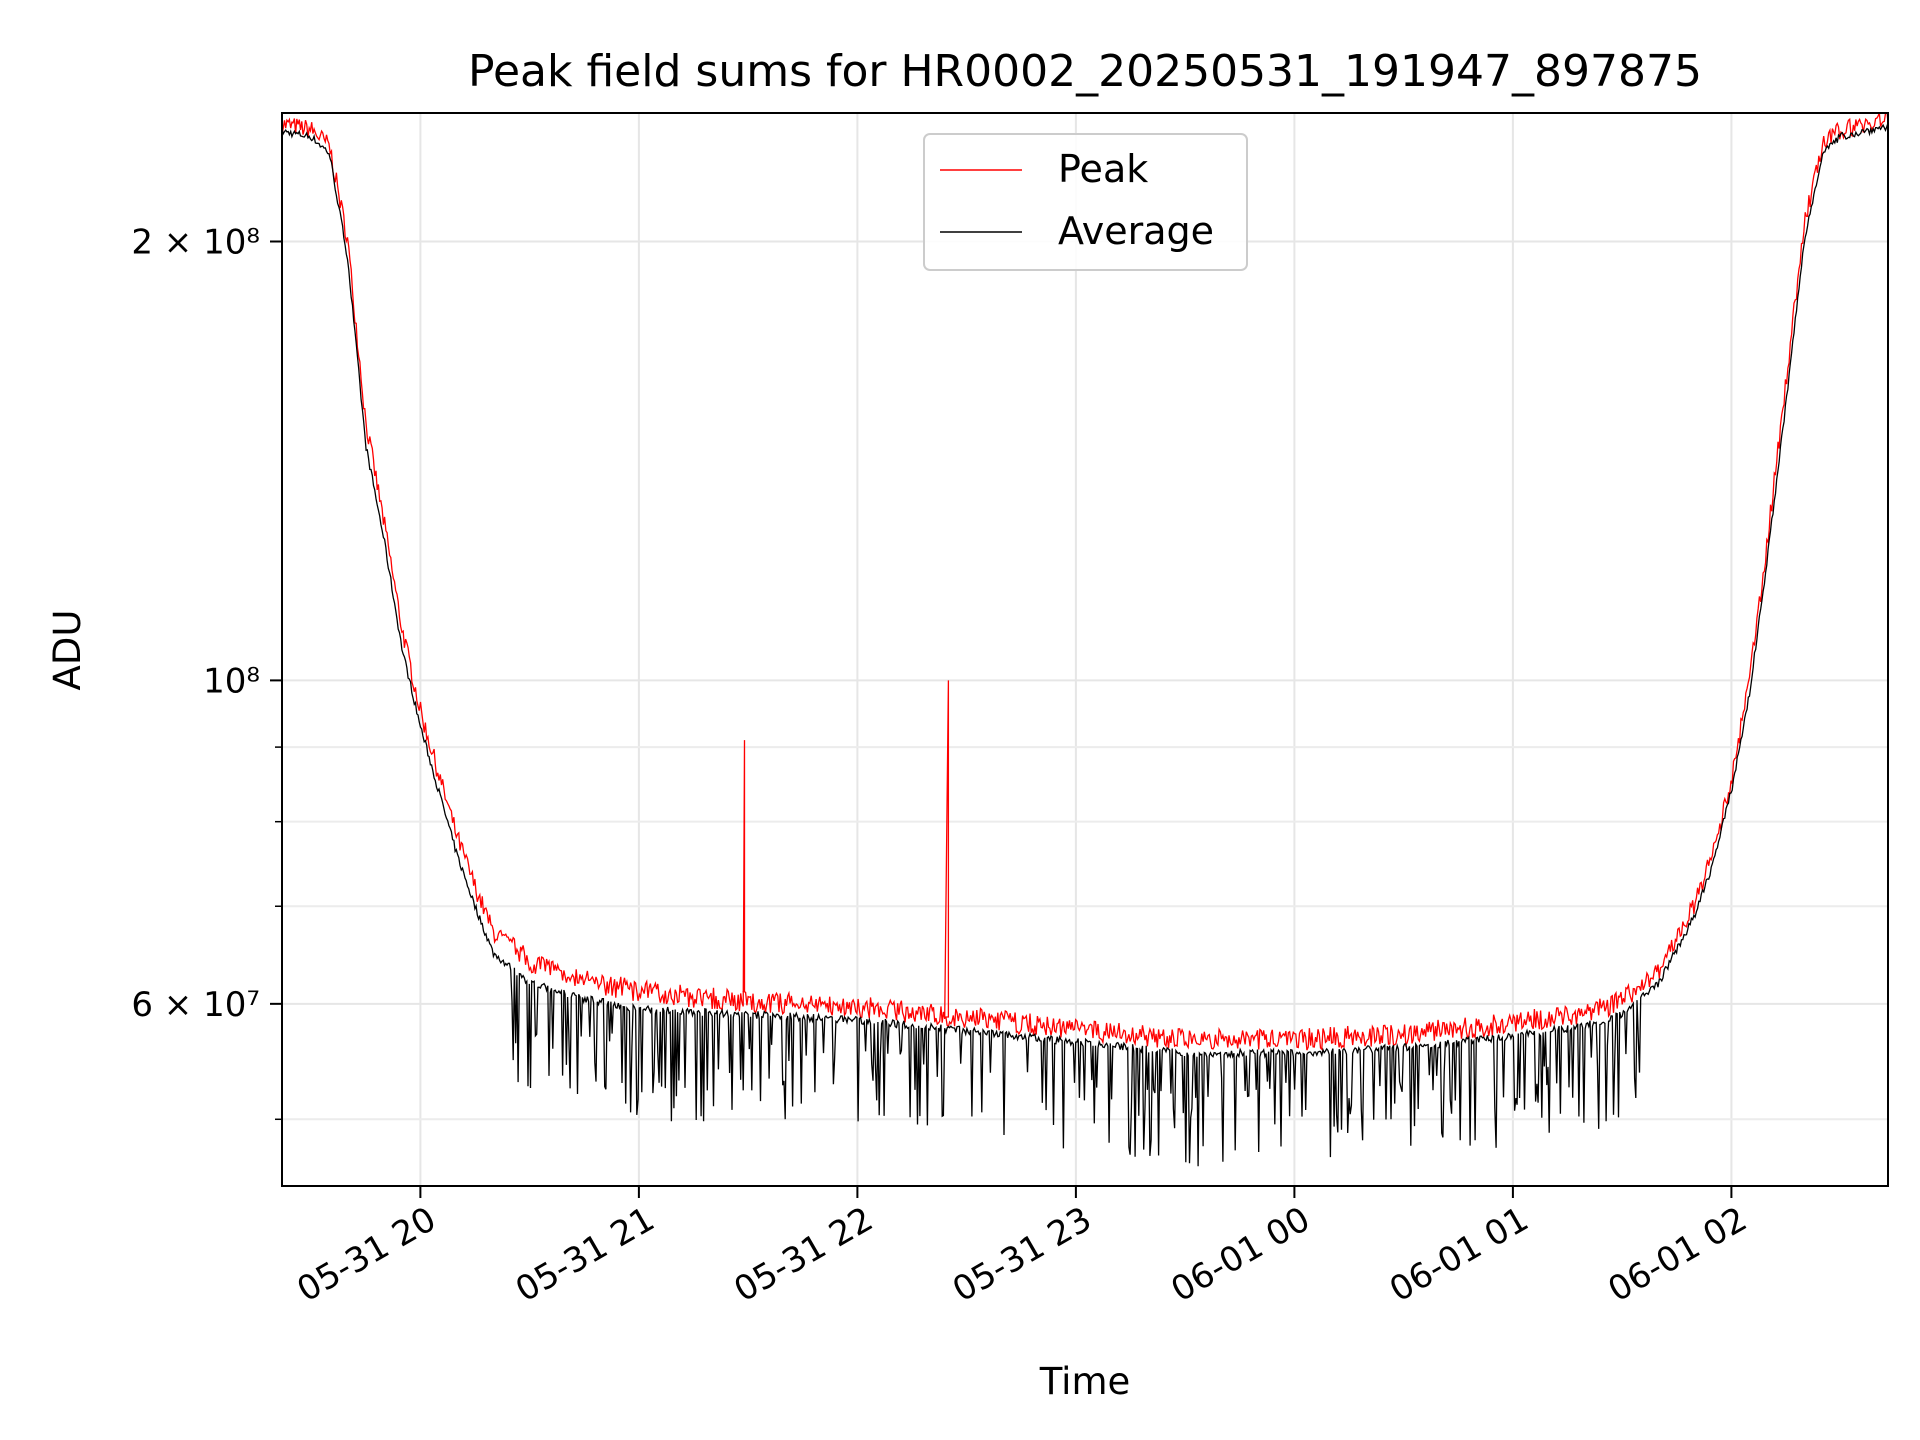 This screenshot has height=1440, width=1920. Describe the element at coordinates (1085, 1381) in the screenshot. I see `x-axis-label: Time` at that location.